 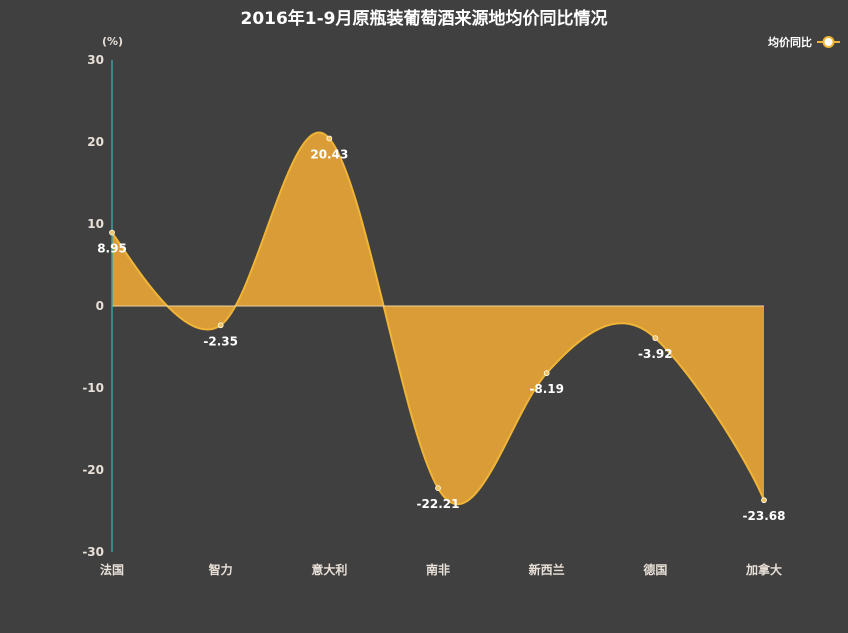 I want to click on x-tick-label: 南非, so click(x=438, y=569).